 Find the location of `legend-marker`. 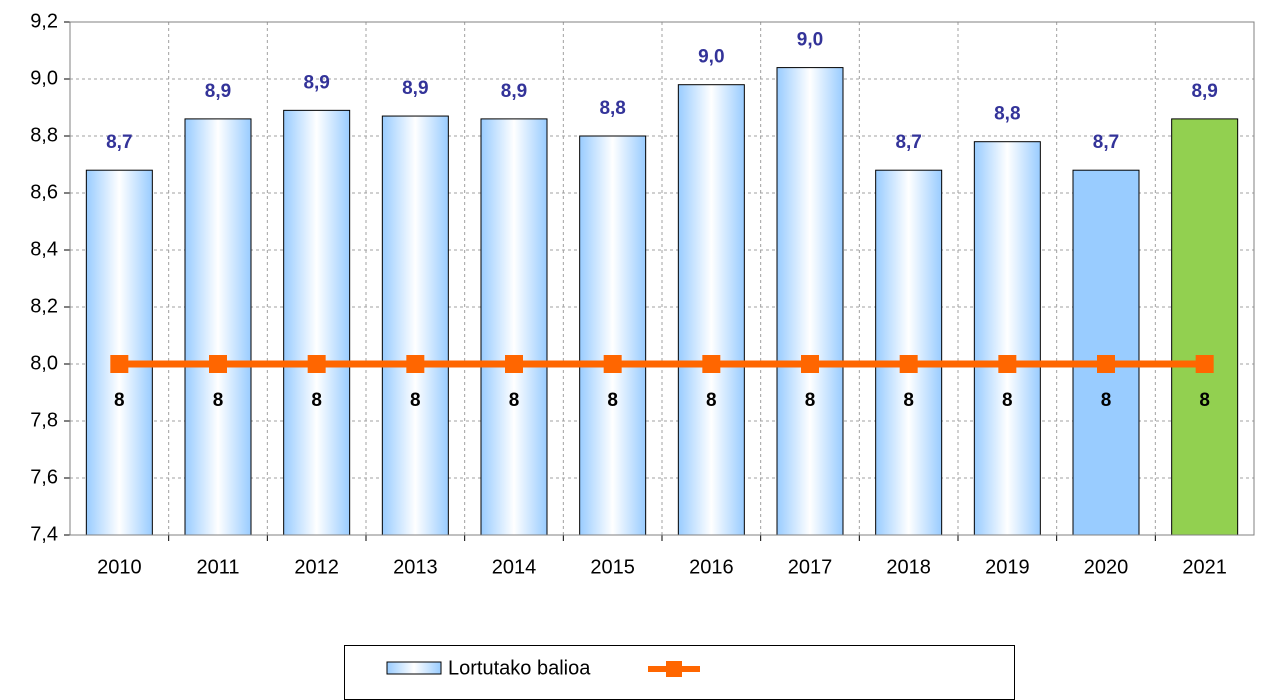

legend-marker is located at coordinates (674, 669).